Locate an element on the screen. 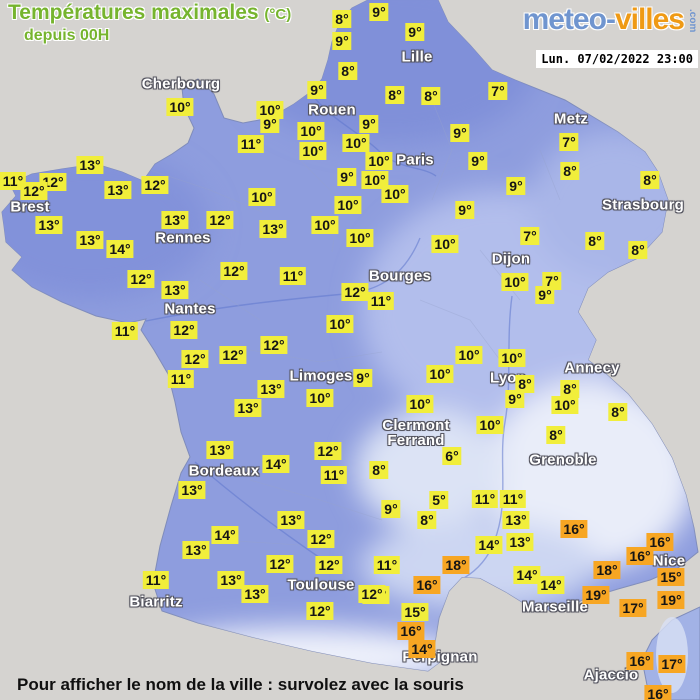  logo: meteo-villes .com is located at coordinates (610, 20).